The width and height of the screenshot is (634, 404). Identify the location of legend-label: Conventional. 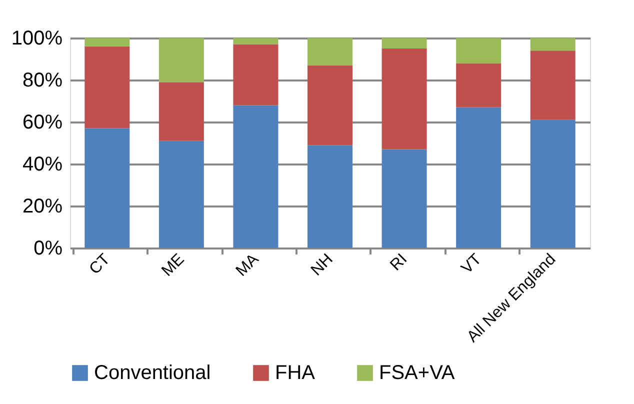
(152, 373).